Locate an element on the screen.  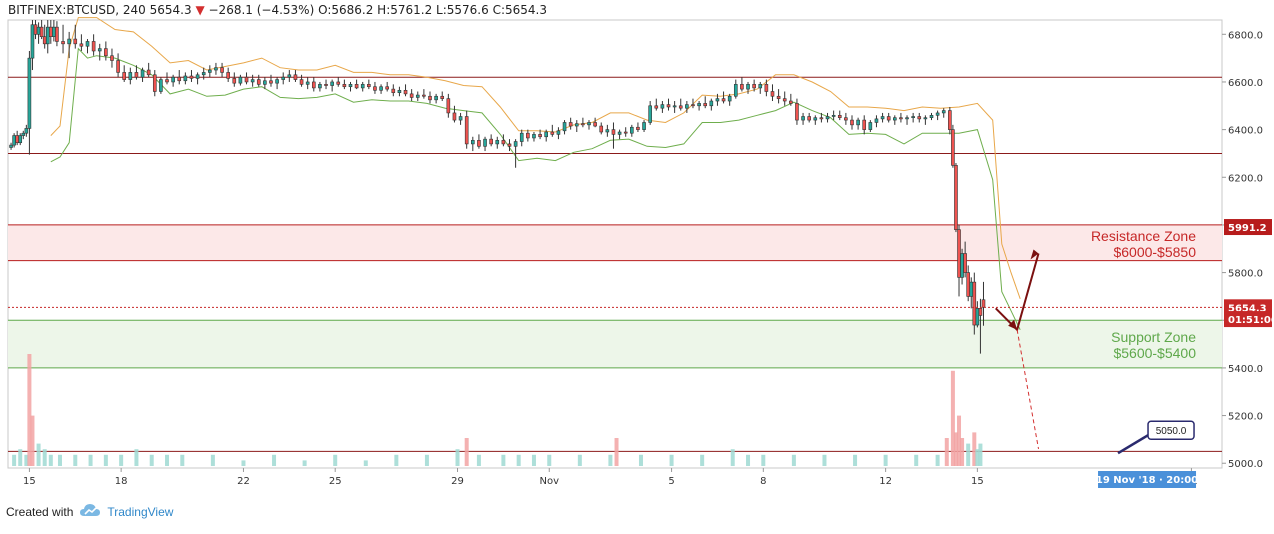
x-tick-label: 15 is located at coordinates (29, 481).